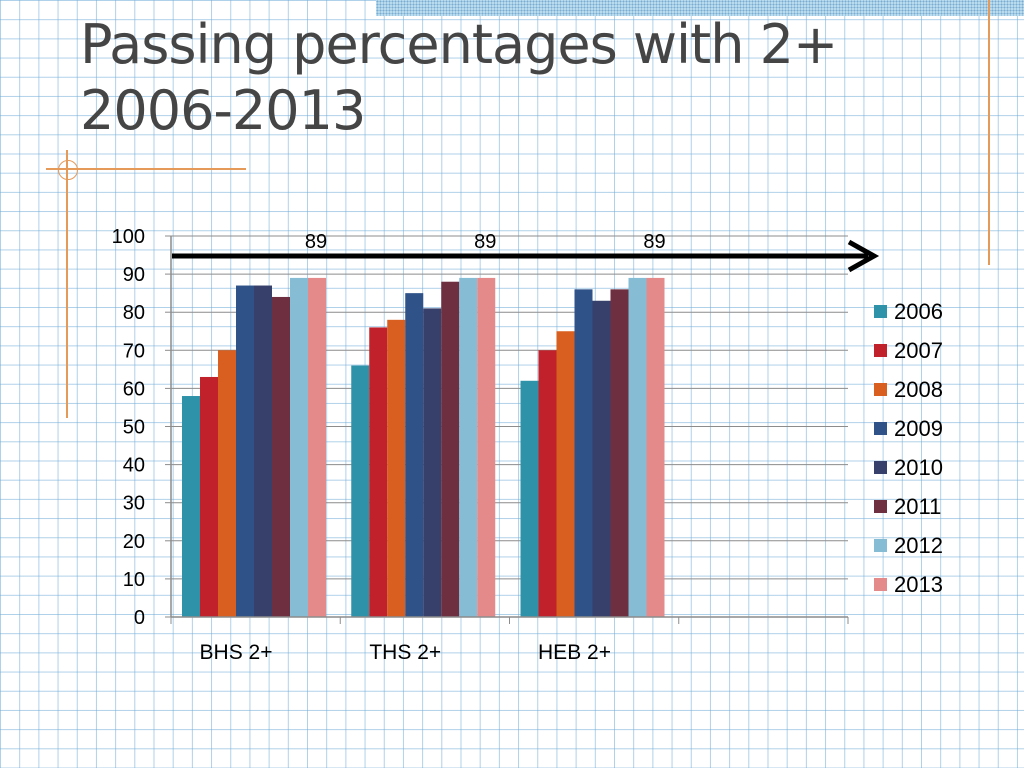 This screenshot has height=768, width=1024. What do you see at coordinates (67, 284) in the screenshot?
I see `decorative-vertical-line-left` at bounding box center [67, 284].